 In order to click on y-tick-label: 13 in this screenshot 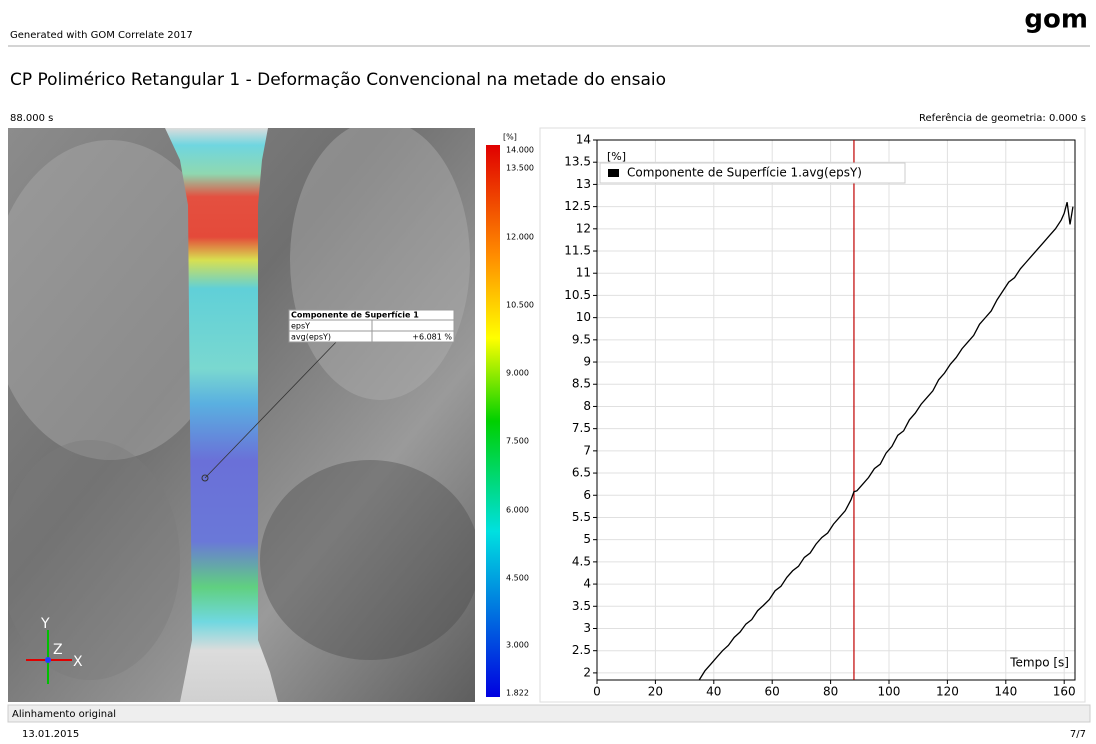, I will do `click(583, 184)`.